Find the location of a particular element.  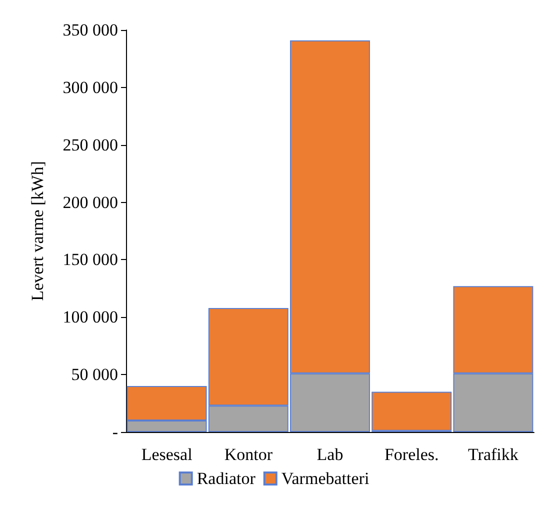

y-tick-label: - is located at coordinates (115, 432).